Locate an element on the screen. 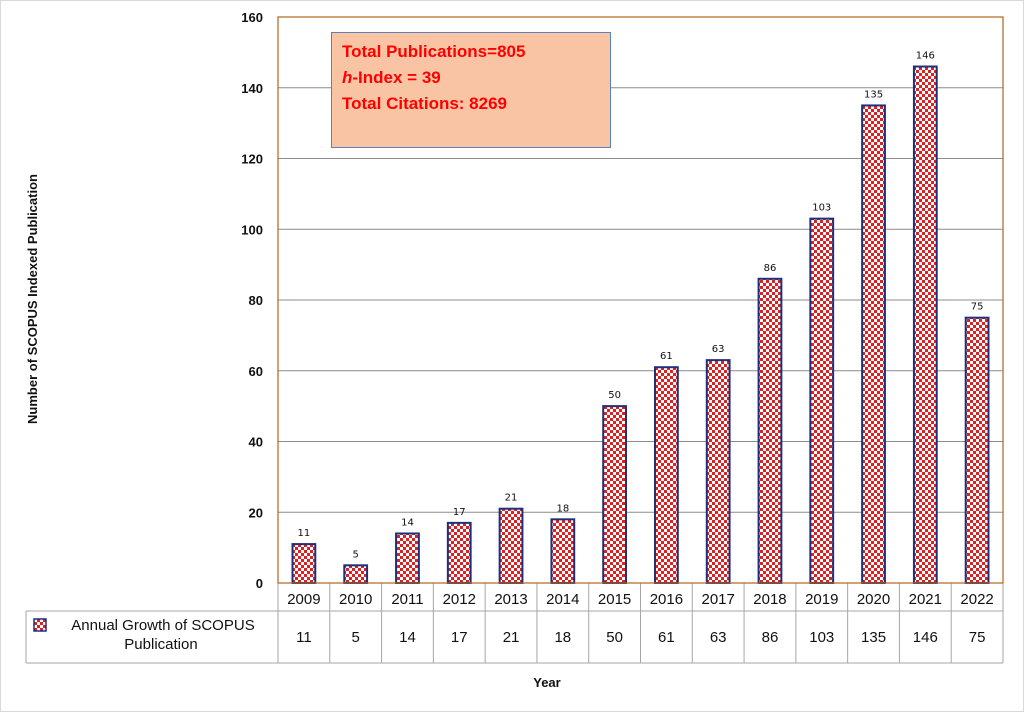 This screenshot has width=1024, height=713. bar-2013 is located at coordinates (511, 545).